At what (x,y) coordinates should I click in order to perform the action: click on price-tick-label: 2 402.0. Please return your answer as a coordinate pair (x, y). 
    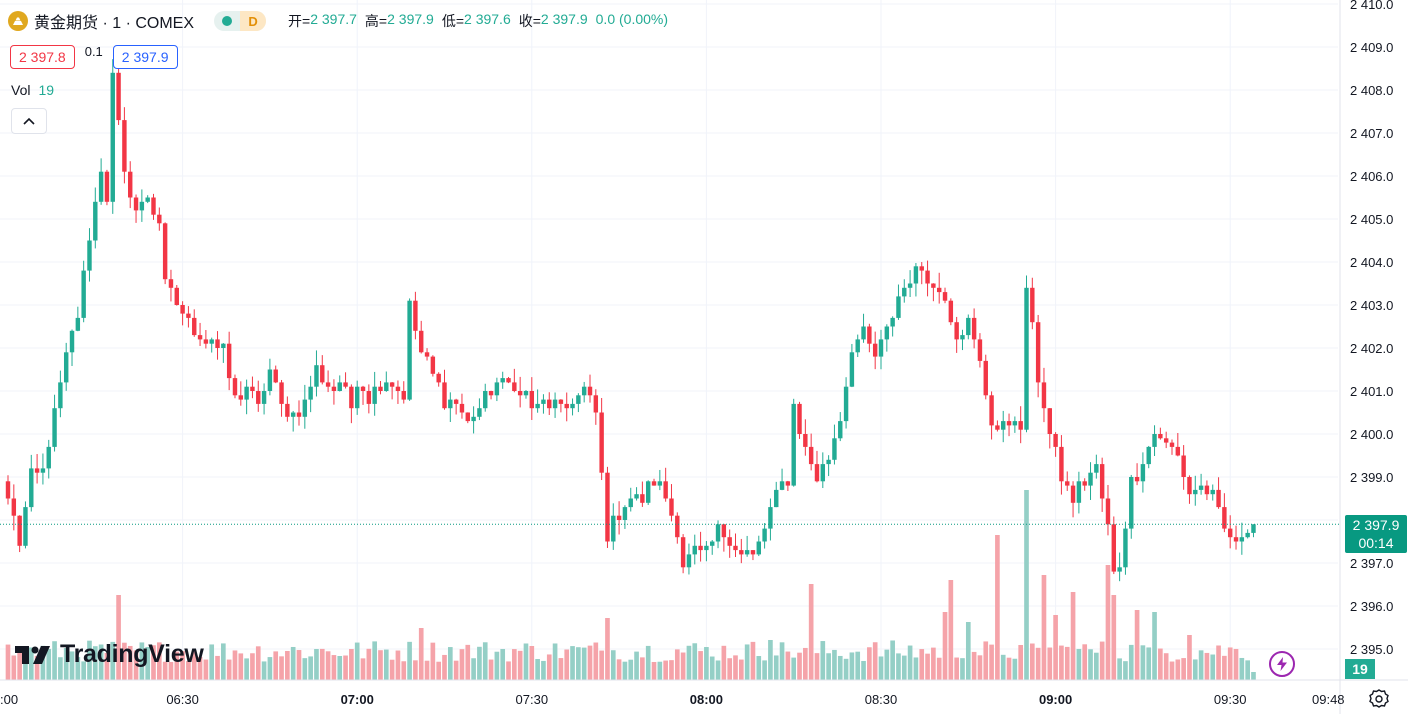
    Looking at the image, I should click on (1371, 348).